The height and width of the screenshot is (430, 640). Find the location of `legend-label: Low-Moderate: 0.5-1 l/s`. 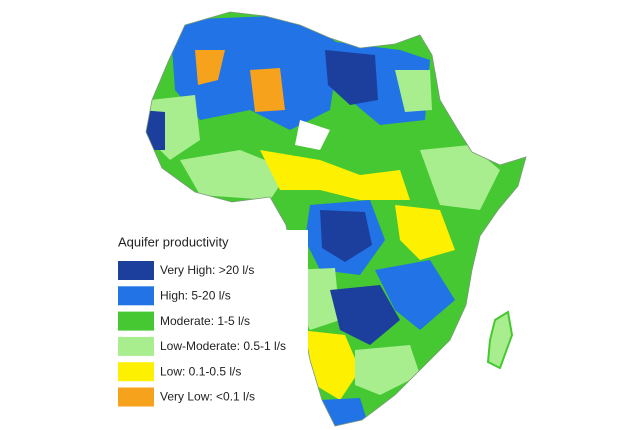

legend-label: Low-Moderate: 0.5-1 l/s is located at coordinates (223, 346).